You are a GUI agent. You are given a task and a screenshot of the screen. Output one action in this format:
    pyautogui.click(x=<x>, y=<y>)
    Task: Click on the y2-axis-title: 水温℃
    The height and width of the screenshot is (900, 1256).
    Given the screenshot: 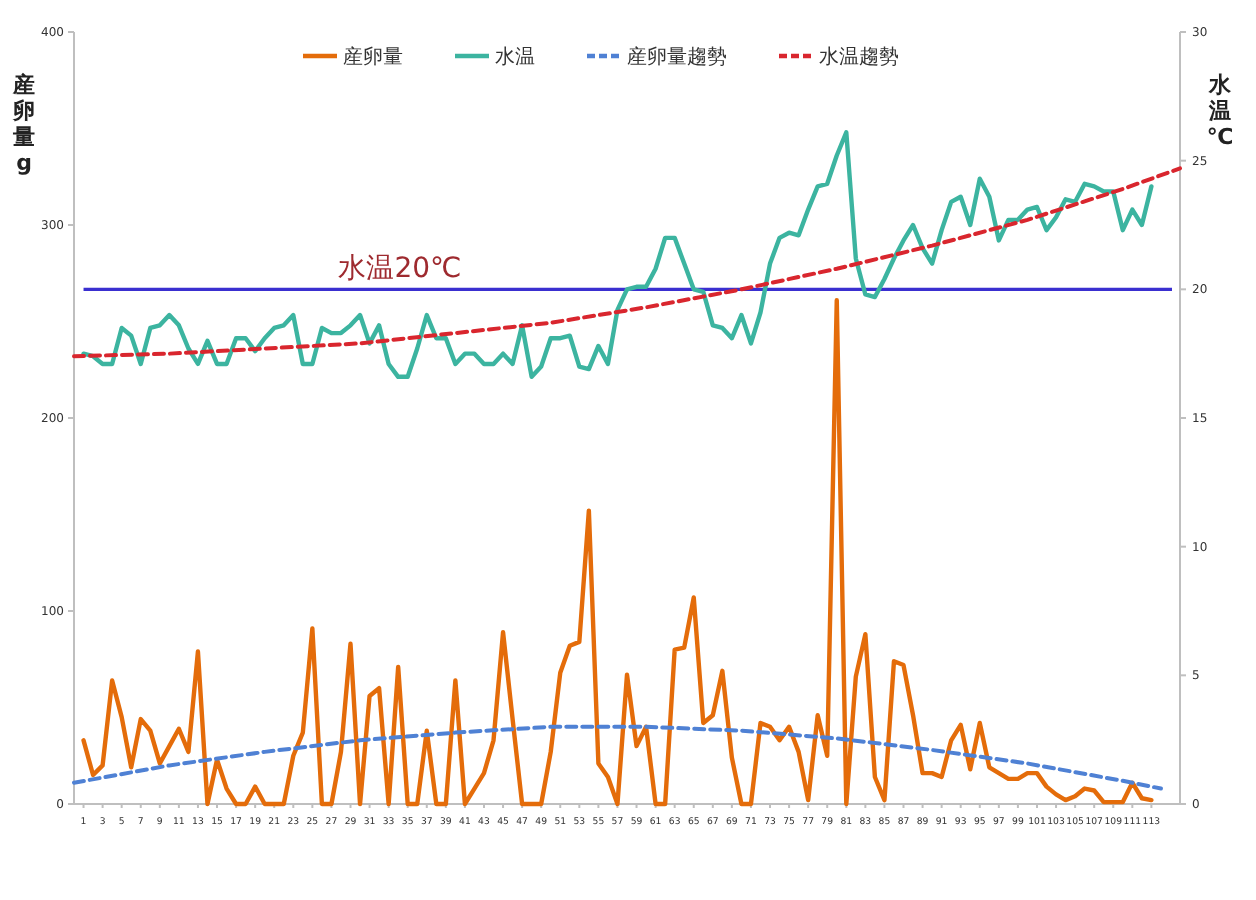 What is the action you would take?
    pyautogui.click(x=1220, y=111)
    